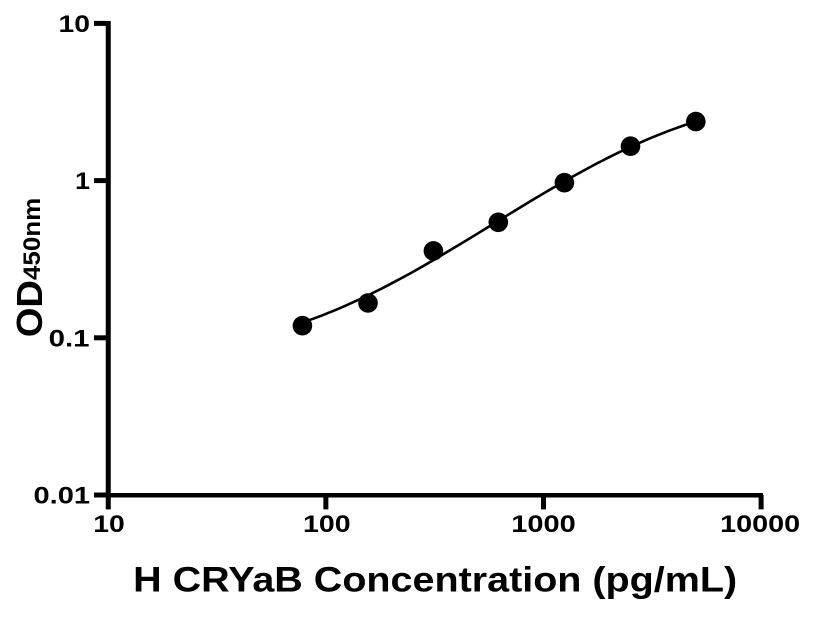 This screenshot has height=617, width=816. What do you see at coordinates (62, 496) in the screenshot?
I see `svg-text: 0.01` at bounding box center [62, 496].